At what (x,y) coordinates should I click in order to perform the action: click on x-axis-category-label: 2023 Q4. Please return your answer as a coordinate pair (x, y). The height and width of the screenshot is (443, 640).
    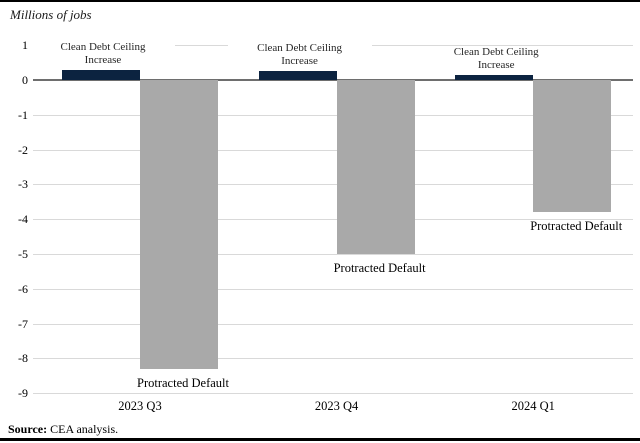
    Looking at the image, I should click on (336, 406).